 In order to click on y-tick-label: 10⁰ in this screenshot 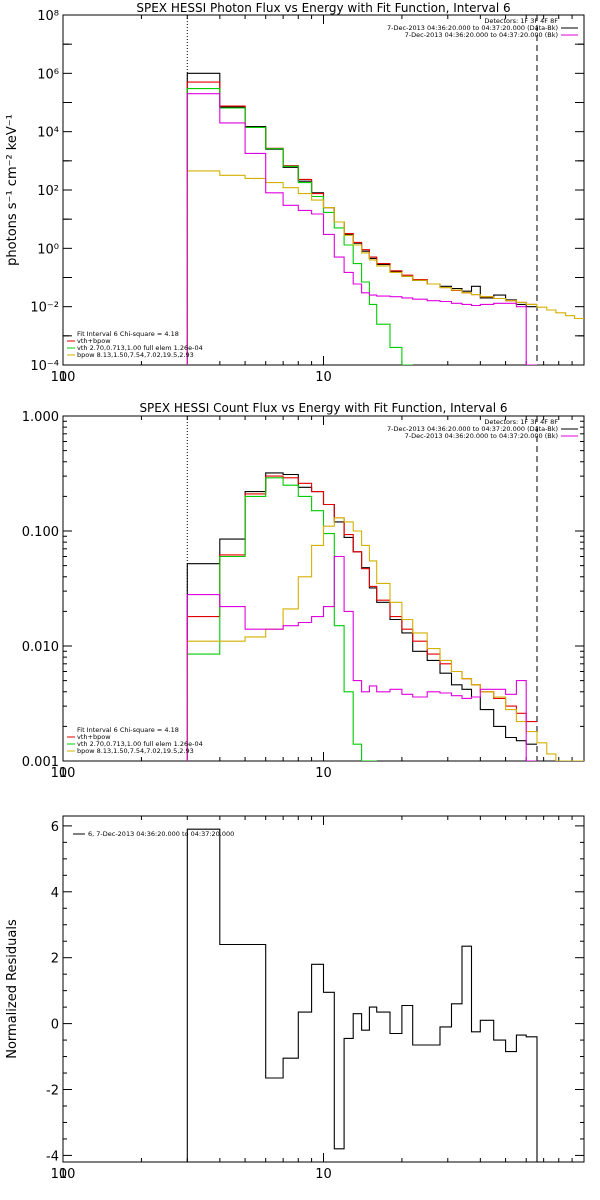, I will do `click(48, 249)`.